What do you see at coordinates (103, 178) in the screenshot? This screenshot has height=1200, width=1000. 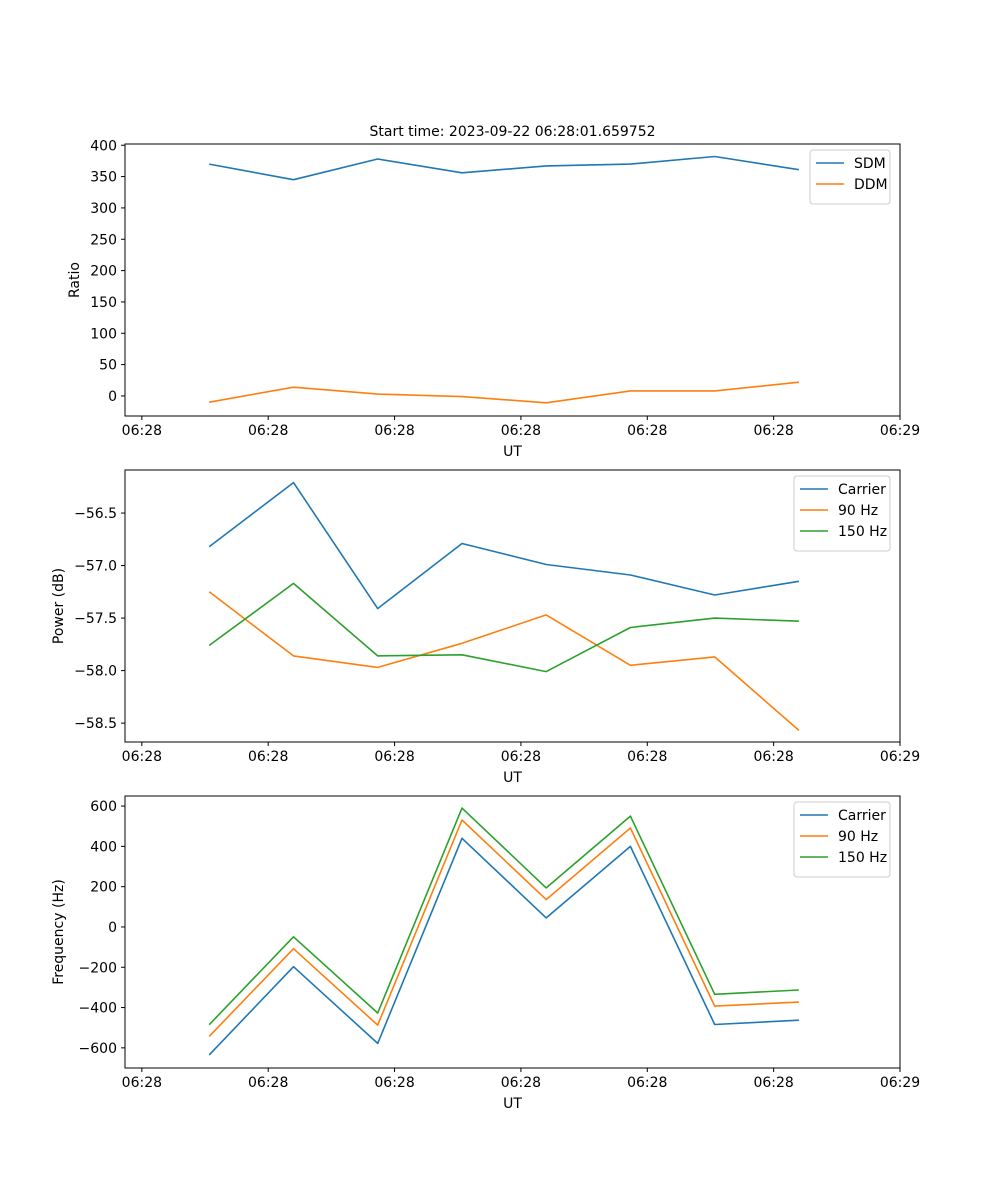 I see `y-tick-label: 350` at bounding box center [103, 178].